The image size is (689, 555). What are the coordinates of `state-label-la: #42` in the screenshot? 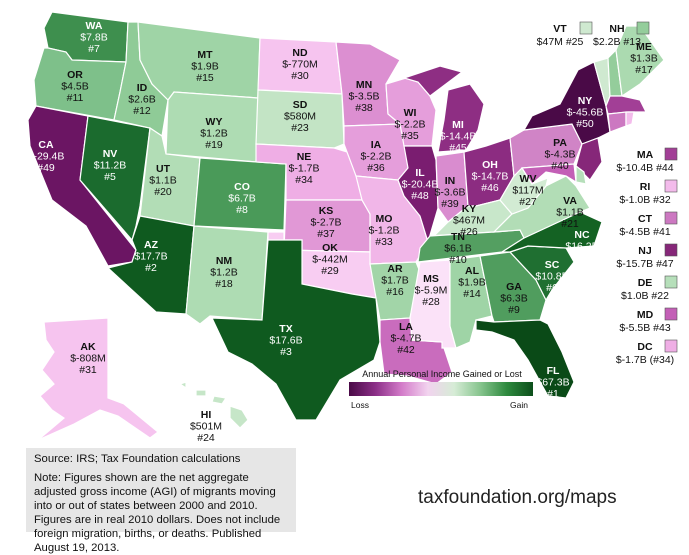 It's located at (406, 350).